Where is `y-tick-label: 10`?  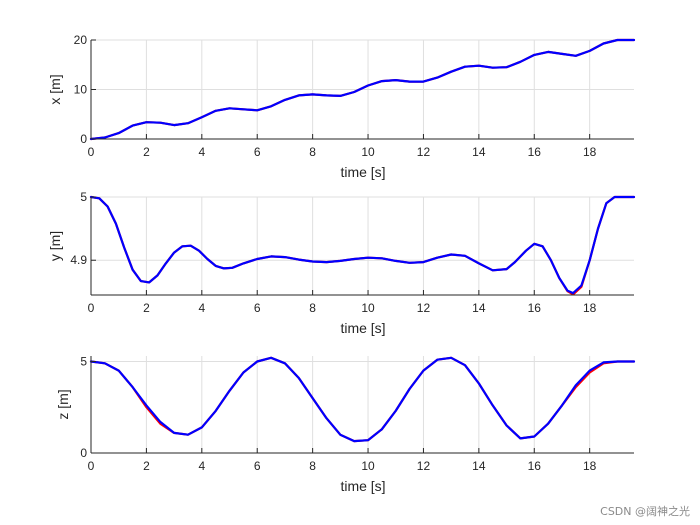
y-tick-label: 10 is located at coordinates (81, 90).